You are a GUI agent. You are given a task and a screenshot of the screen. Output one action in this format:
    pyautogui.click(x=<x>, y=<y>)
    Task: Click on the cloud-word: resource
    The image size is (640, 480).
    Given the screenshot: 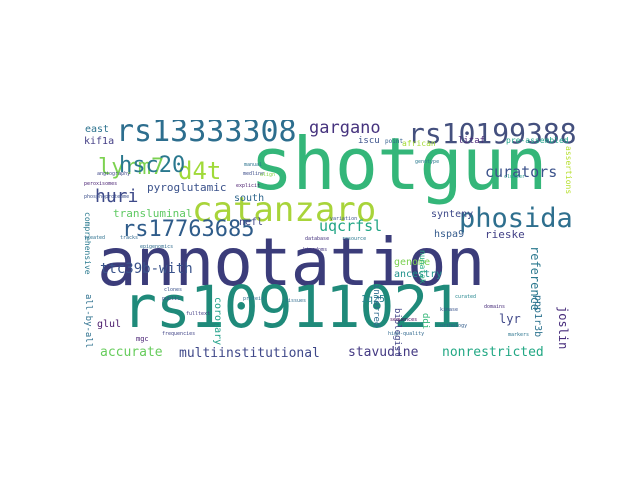 What is the action you would take?
    pyautogui.click(x=354, y=239)
    